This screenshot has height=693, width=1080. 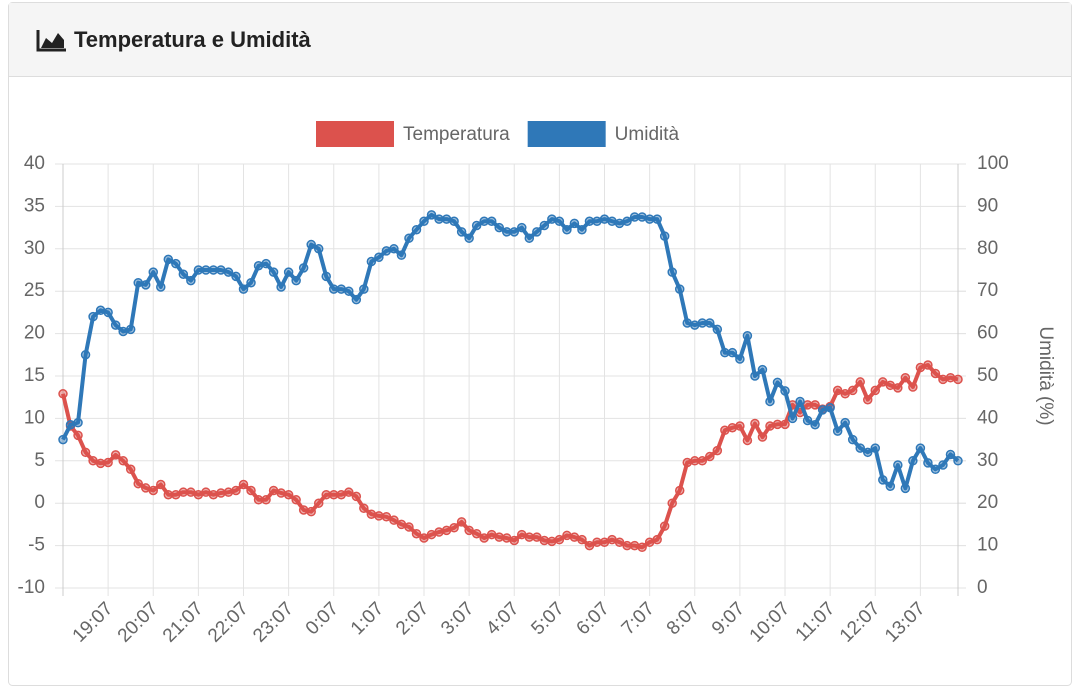 I want to click on legend-swatch, so click(x=355, y=134).